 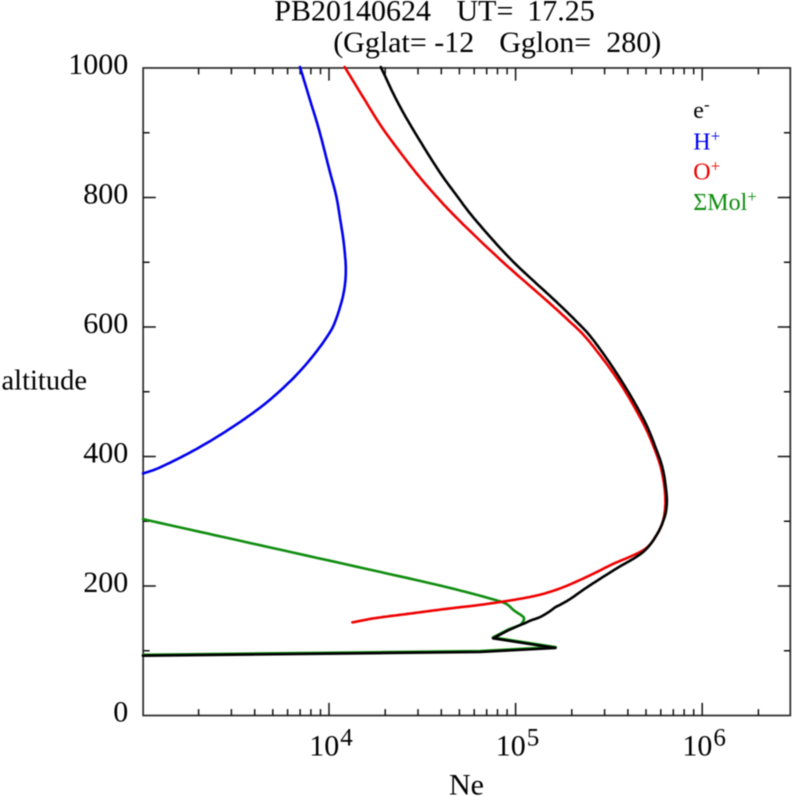 I want to click on svg-text: 280), so click(x=633, y=42).